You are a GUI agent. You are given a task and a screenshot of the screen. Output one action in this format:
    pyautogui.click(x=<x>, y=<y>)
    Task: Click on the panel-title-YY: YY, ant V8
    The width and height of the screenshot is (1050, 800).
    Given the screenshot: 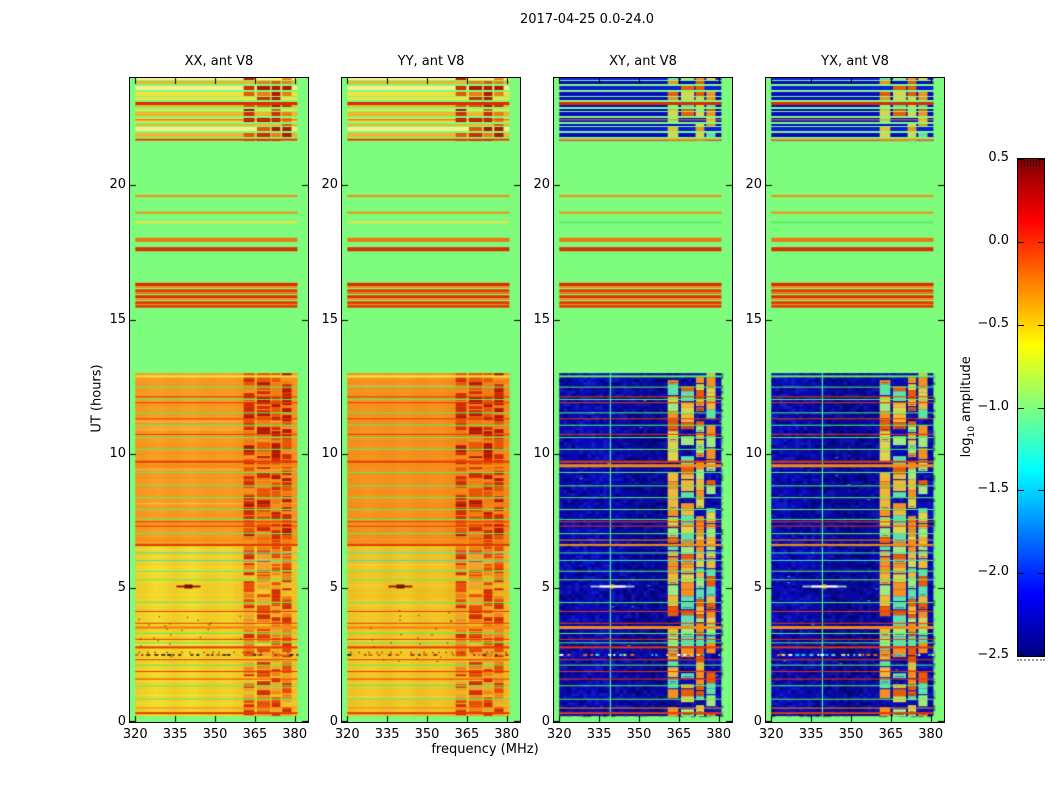 What is the action you would take?
    pyautogui.click(x=431, y=61)
    